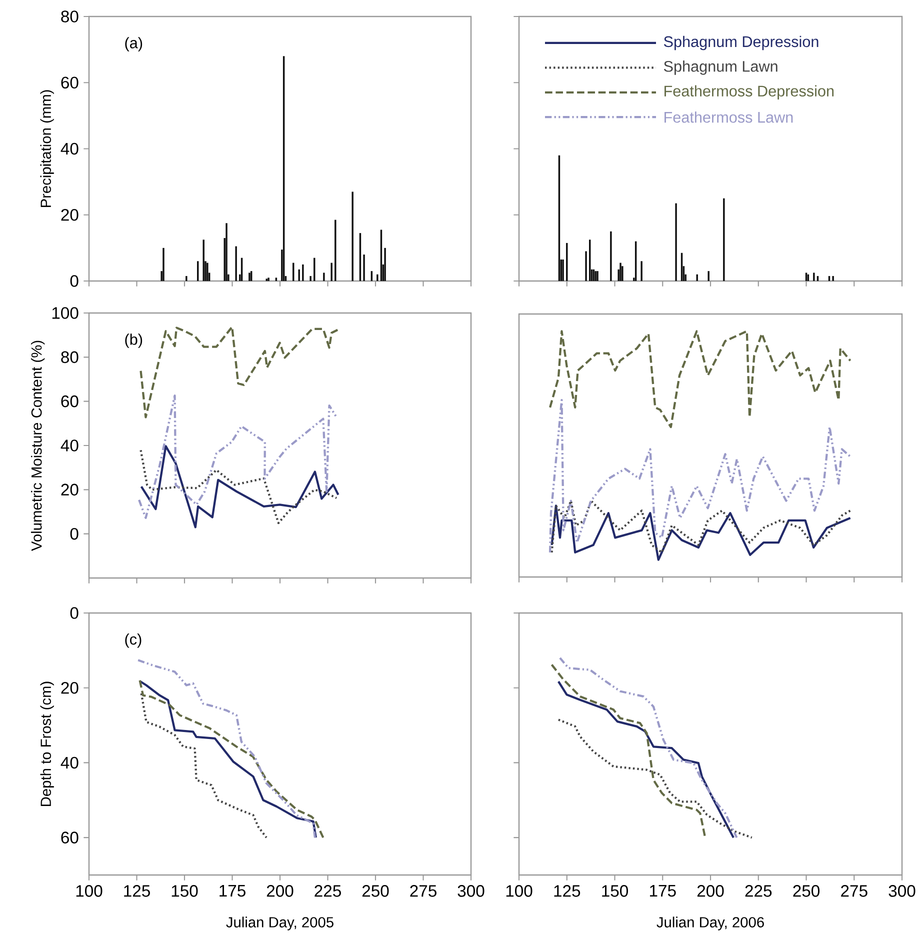 This screenshot has height=949, width=920. Describe the element at coordinates (133, 640) in the screenshot. I see `annotation: (c)` at that location.